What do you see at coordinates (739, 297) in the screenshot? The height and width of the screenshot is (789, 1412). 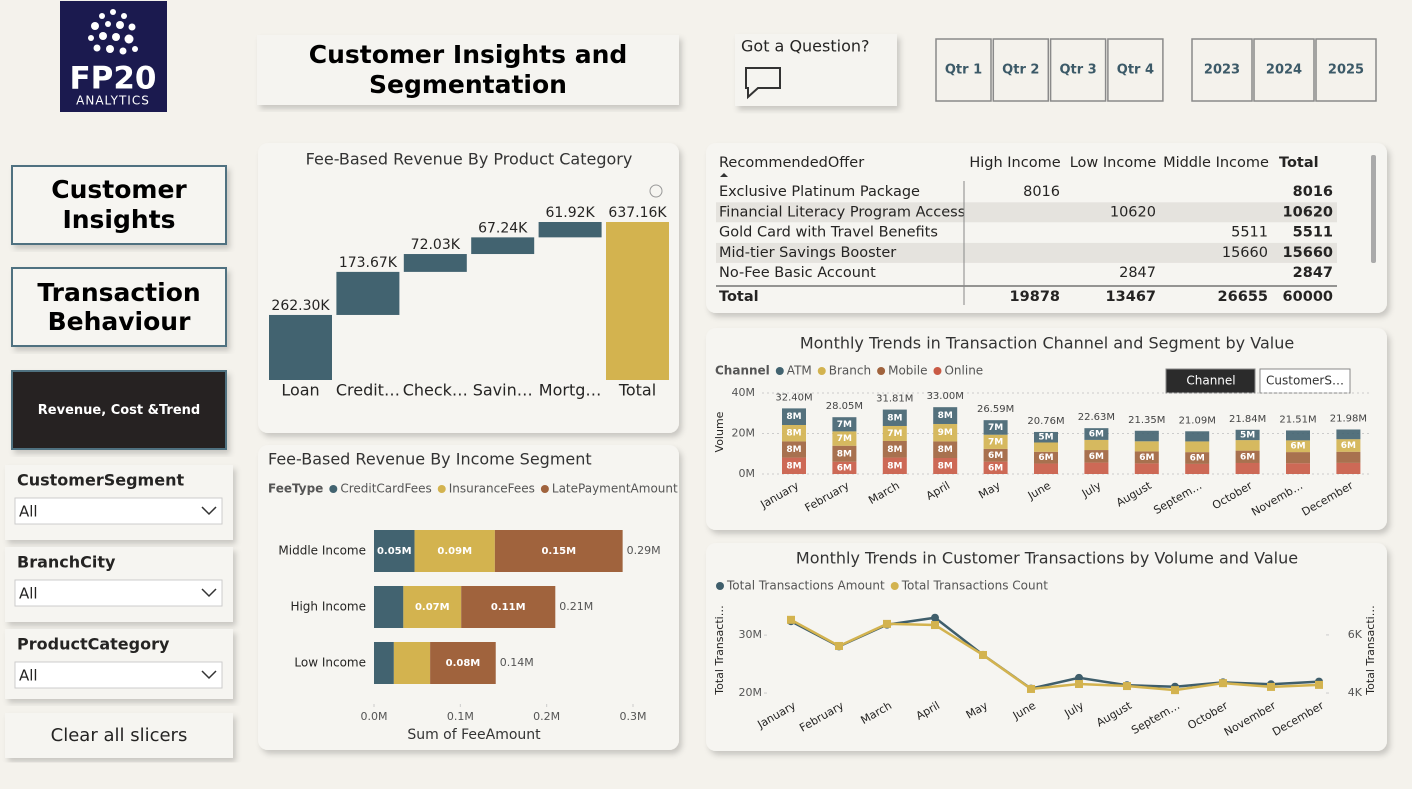 I see `table-total: Total` at bounding box center [739, 297].